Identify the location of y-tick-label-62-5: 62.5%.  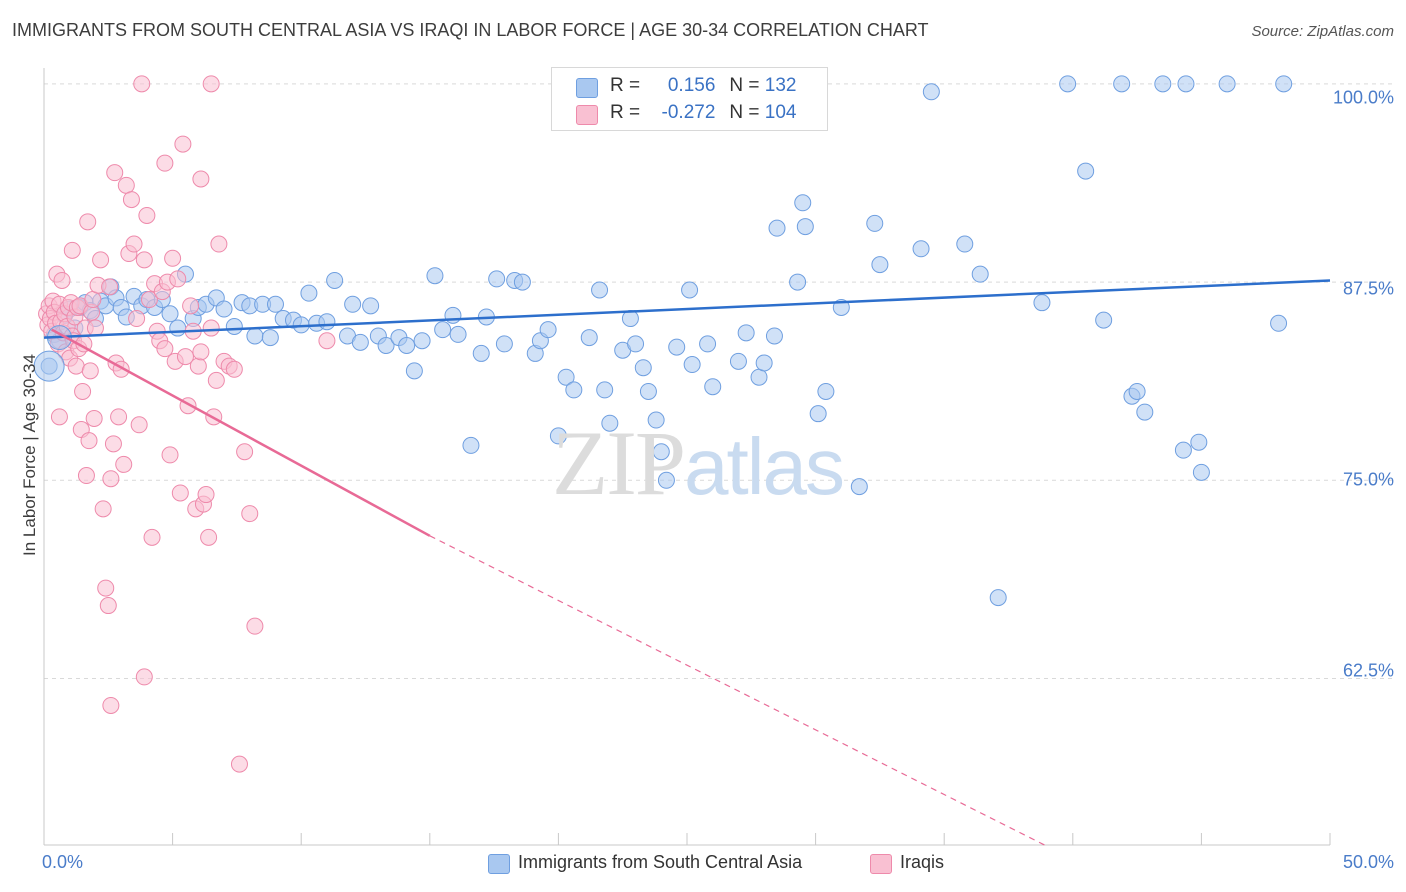
(1368, 670).